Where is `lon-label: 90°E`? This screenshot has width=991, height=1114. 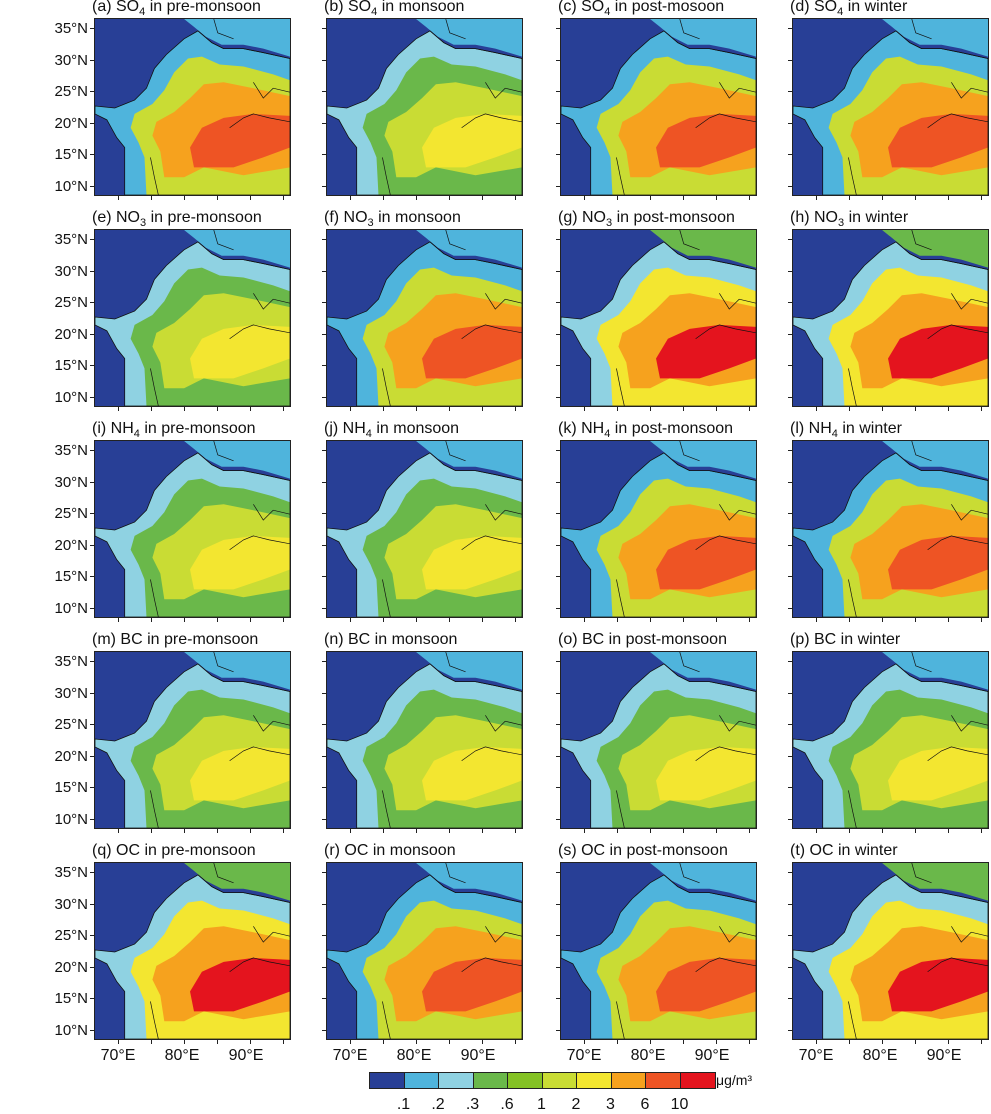 lon-label: 90°E is located at coordinates (246, 1055).